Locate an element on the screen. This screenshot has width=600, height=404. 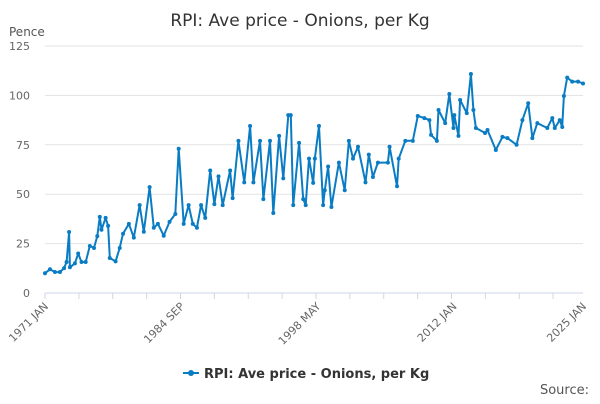
y-tick-label: 25 is located at coordinates (23, 244).